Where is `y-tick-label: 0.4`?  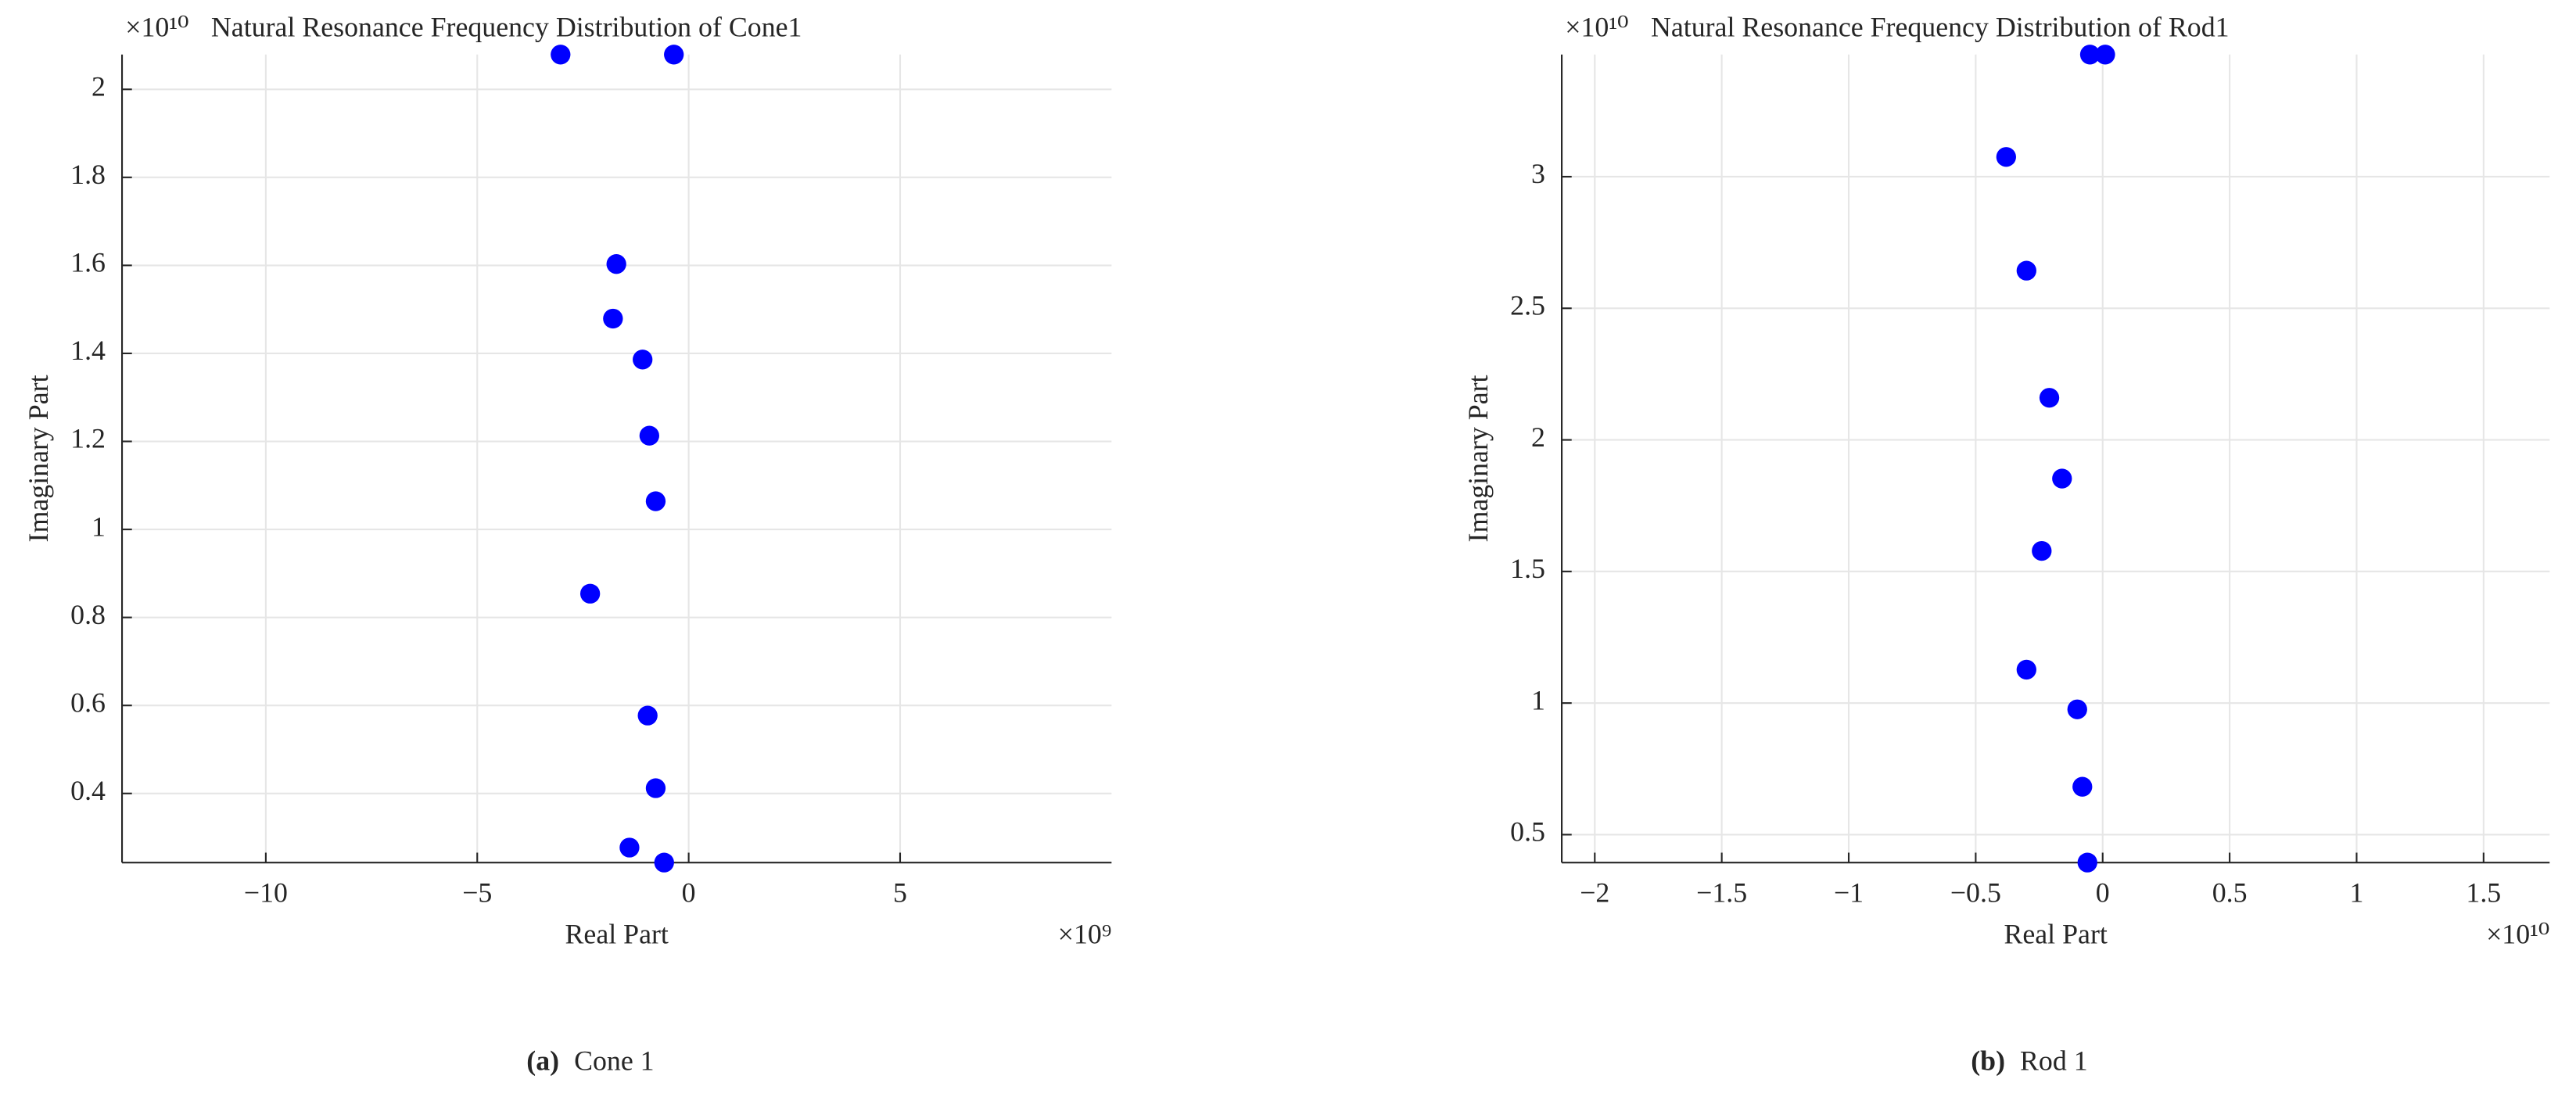 y-tick-label: 0.4 is located at coordinates (88, 790).